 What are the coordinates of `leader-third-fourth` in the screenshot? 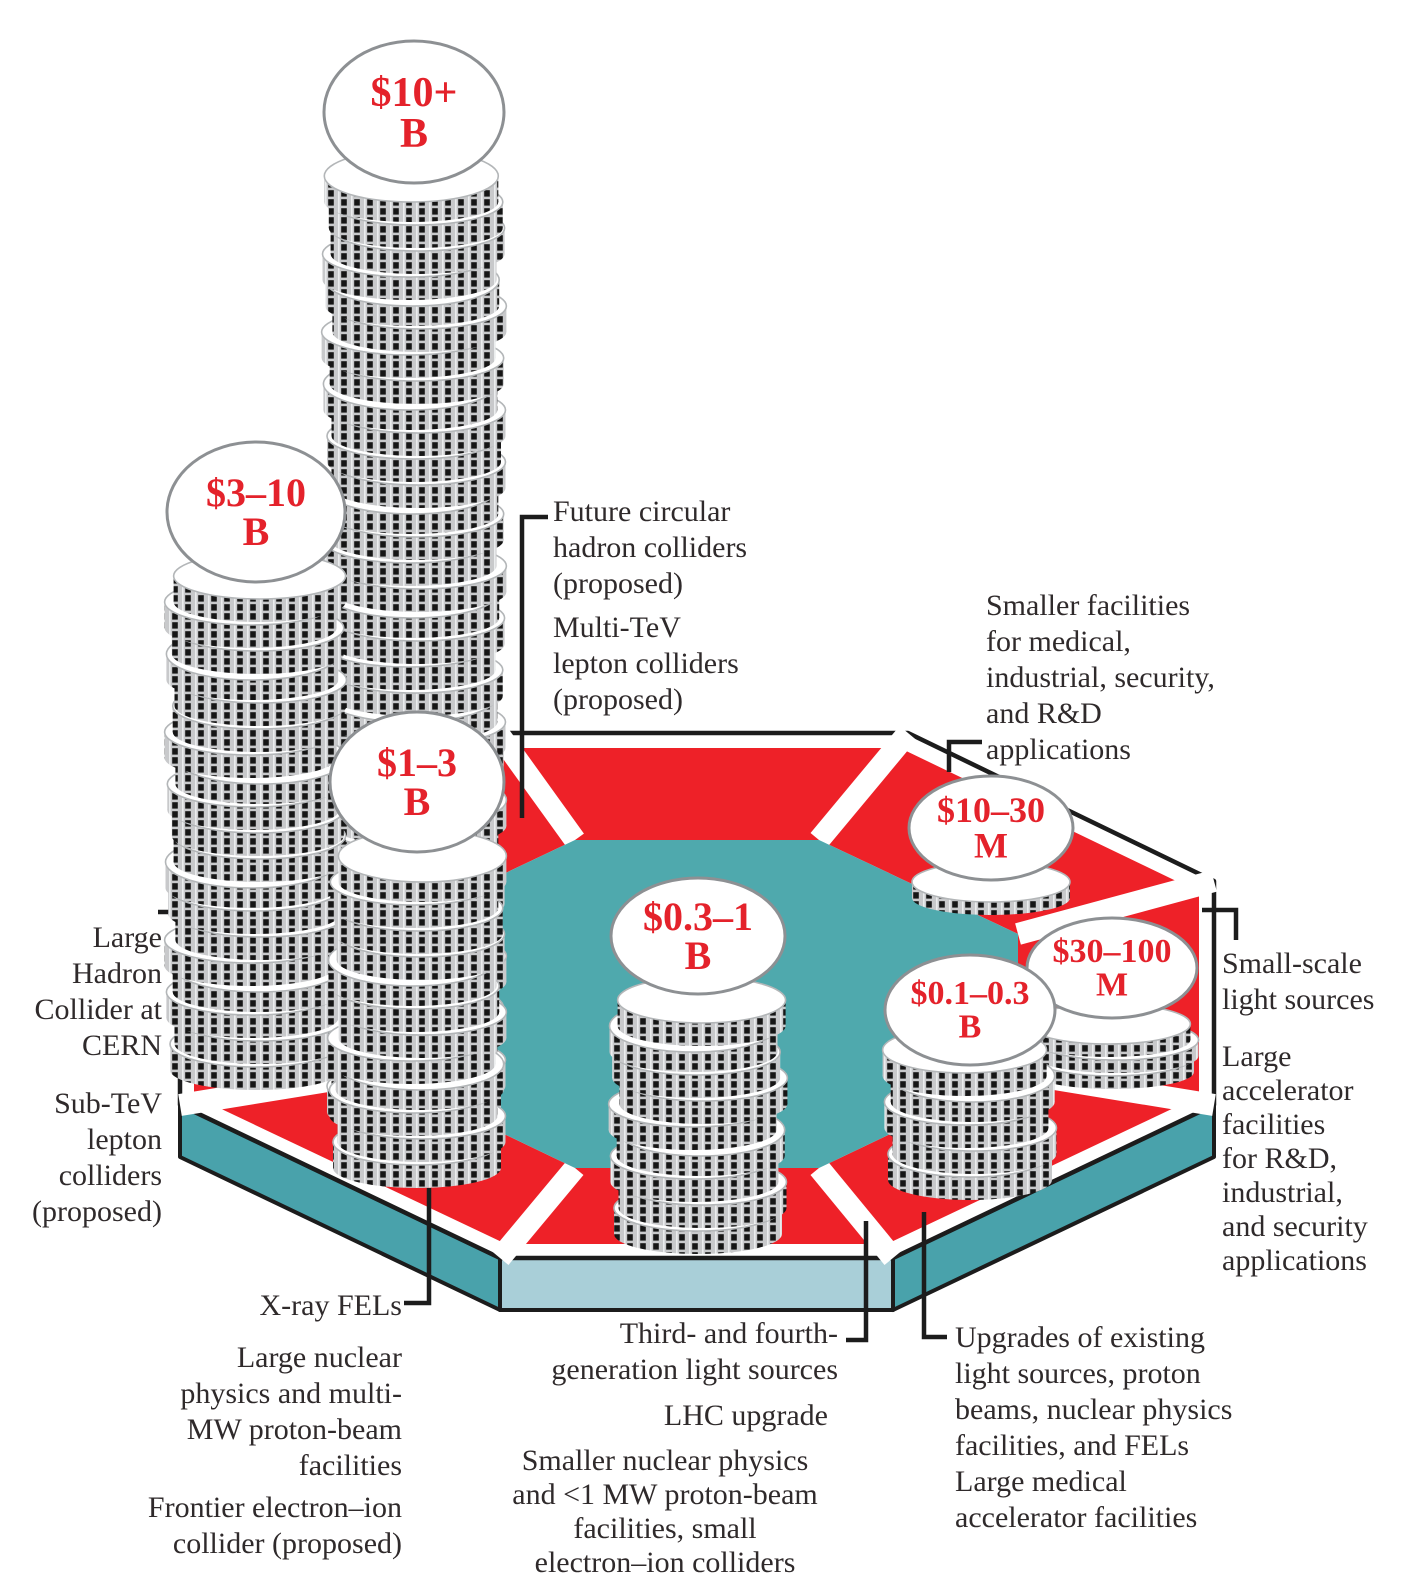 It's located at (857, 1282).